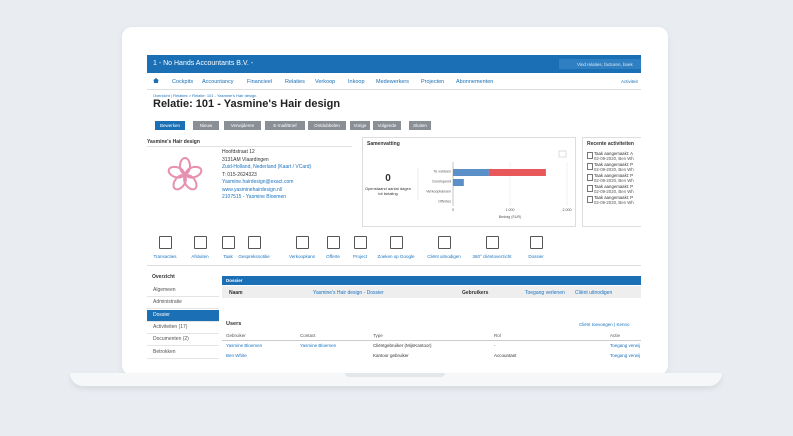  Describe the element at coordinates (170, 125) in the screenshot. I see `button: Bewerken` at that location.